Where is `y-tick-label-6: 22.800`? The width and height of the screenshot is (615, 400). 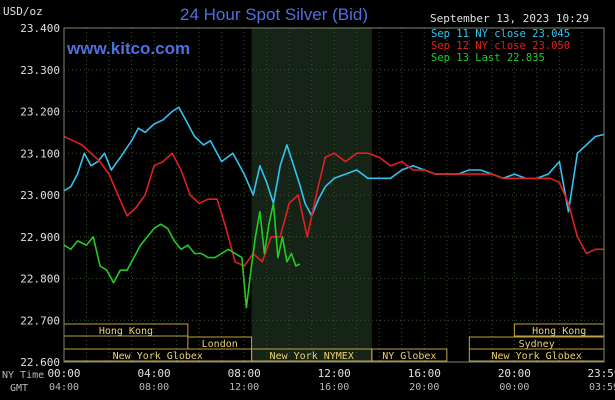
y-tick-label-6: 22.800 is located at coordinates (40, 279).